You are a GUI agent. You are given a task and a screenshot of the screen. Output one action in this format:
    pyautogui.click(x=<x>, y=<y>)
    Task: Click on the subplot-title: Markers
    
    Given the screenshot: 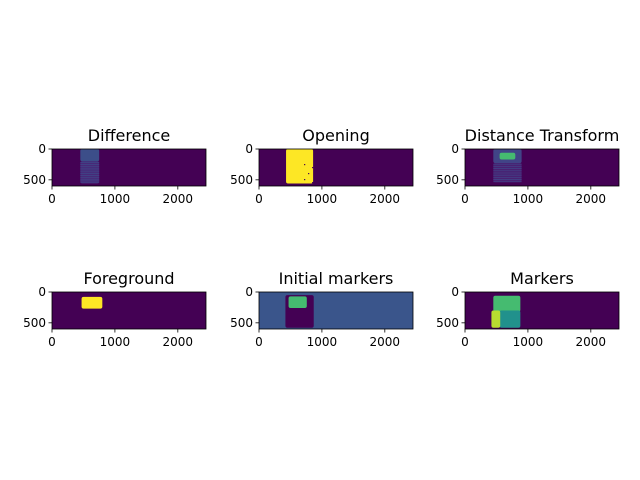 What is the action you would take?
    pyautogui.click(x=542, y=278)
    